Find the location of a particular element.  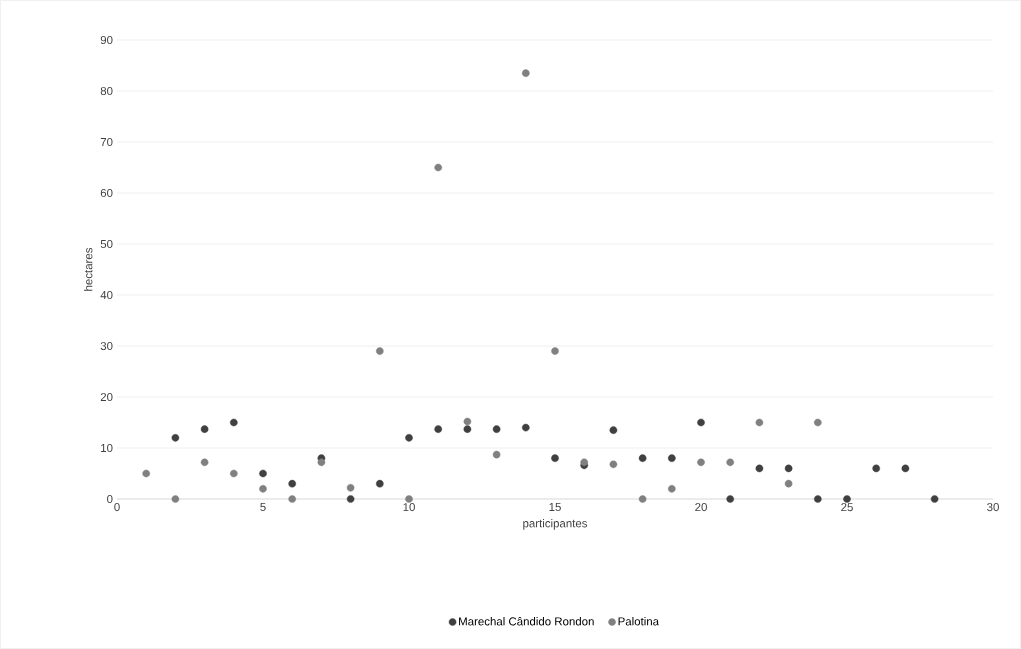

x-tick-label: 0 is located at coordinates (117, 507).